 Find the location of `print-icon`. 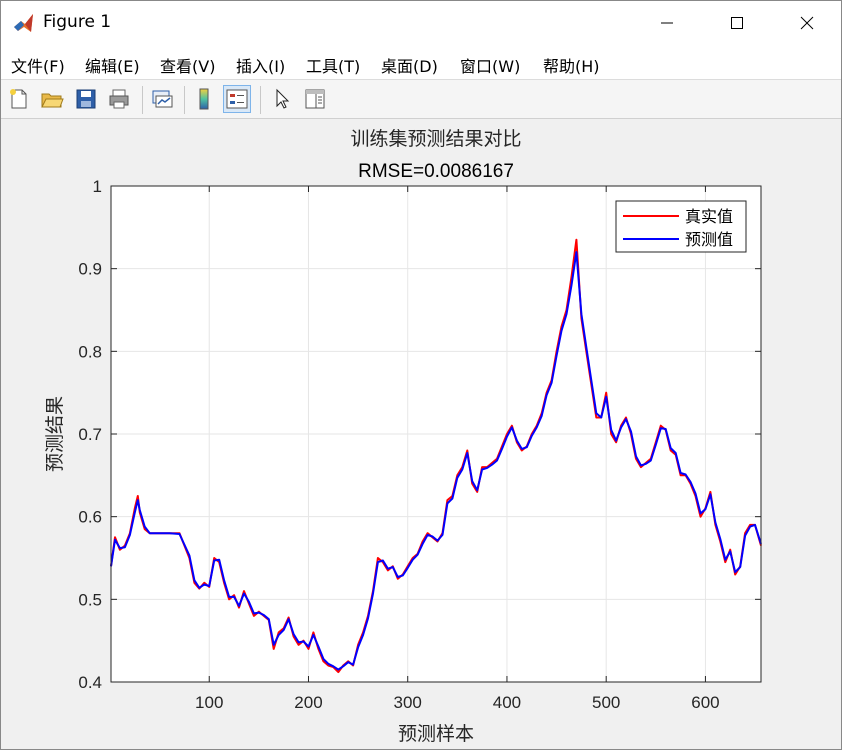

print-icon is located at coordinates (119, 99).